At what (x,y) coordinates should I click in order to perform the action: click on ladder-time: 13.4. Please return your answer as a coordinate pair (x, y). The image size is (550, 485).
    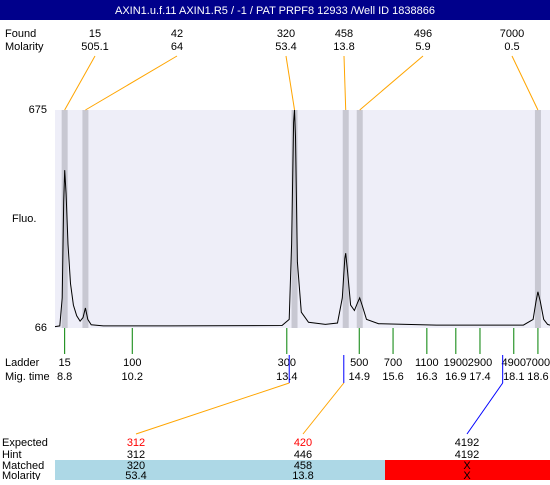
    Looking at the image, I should click on (286, 377).